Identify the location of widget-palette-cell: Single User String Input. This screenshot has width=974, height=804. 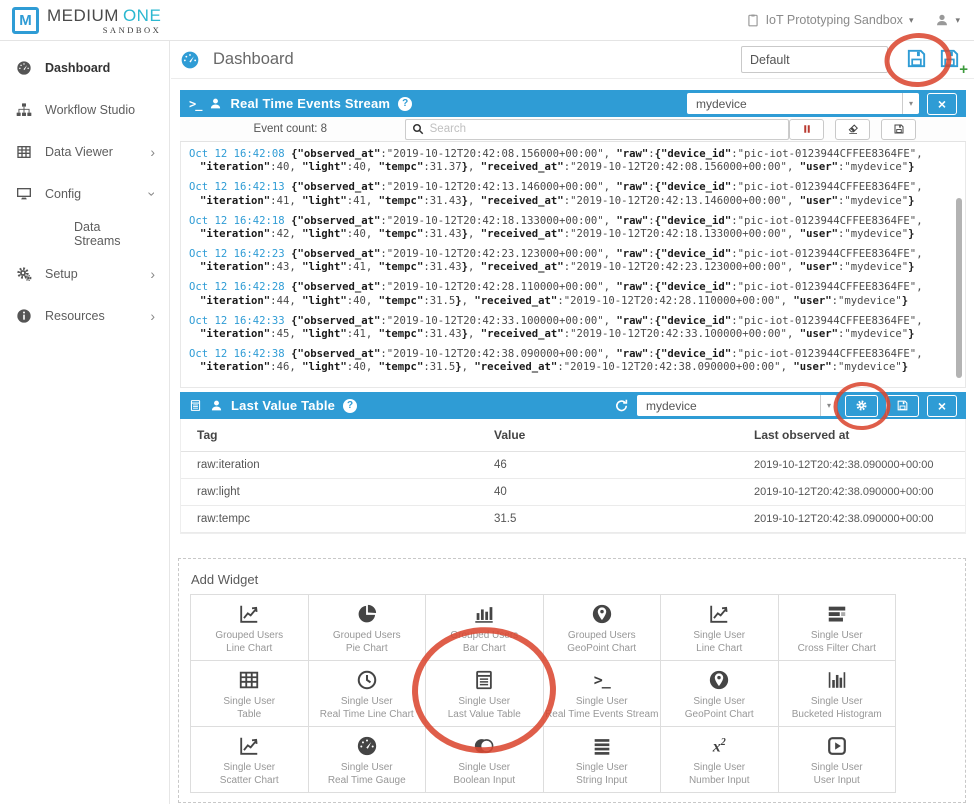
(602, 760).